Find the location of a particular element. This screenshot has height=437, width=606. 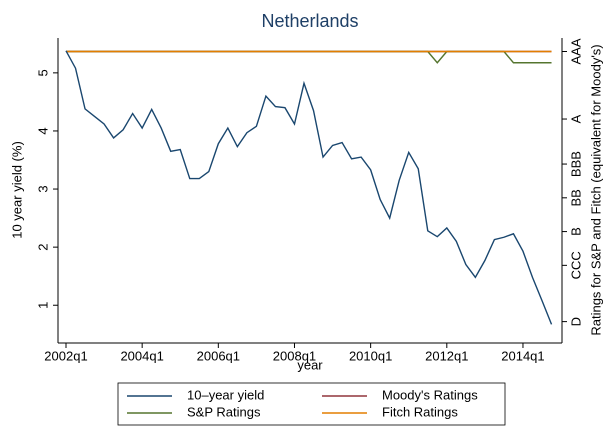

y-tick-label: 4 is located at coordinates (42, 130).